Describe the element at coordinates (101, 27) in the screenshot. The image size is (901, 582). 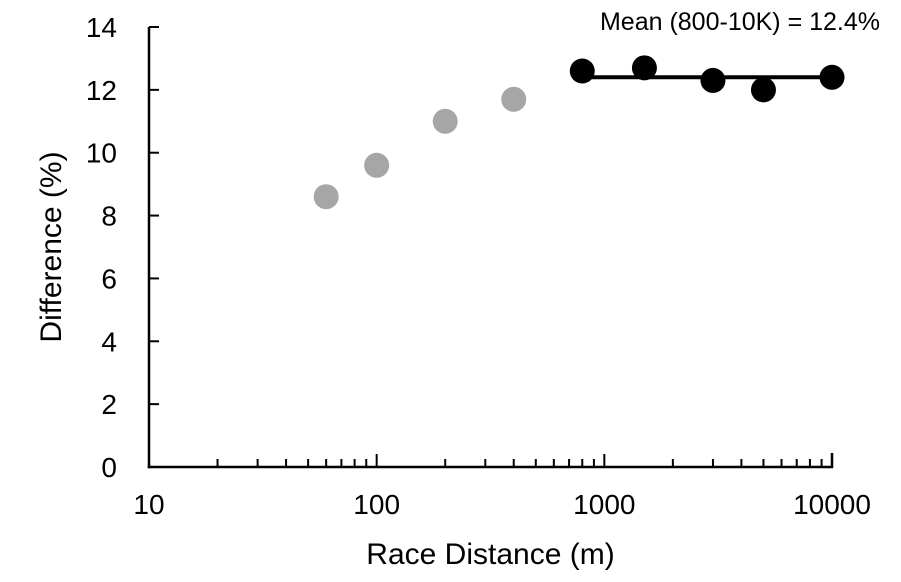
I see `y-tick-label: 14` at that location.